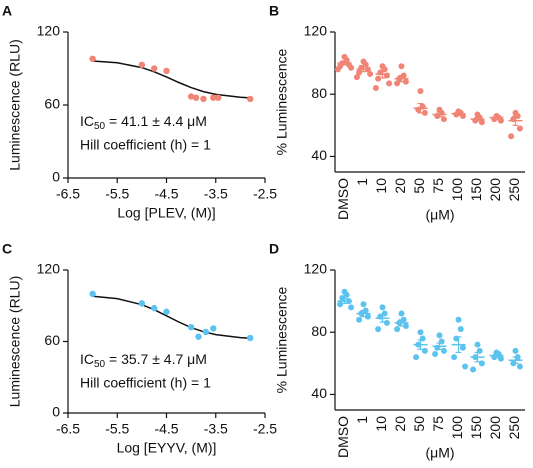 The image size is (533, 468). Describe the element at coordinates (87, 359) in the screenshot. I see `ic50-prefix: IC` at that location.